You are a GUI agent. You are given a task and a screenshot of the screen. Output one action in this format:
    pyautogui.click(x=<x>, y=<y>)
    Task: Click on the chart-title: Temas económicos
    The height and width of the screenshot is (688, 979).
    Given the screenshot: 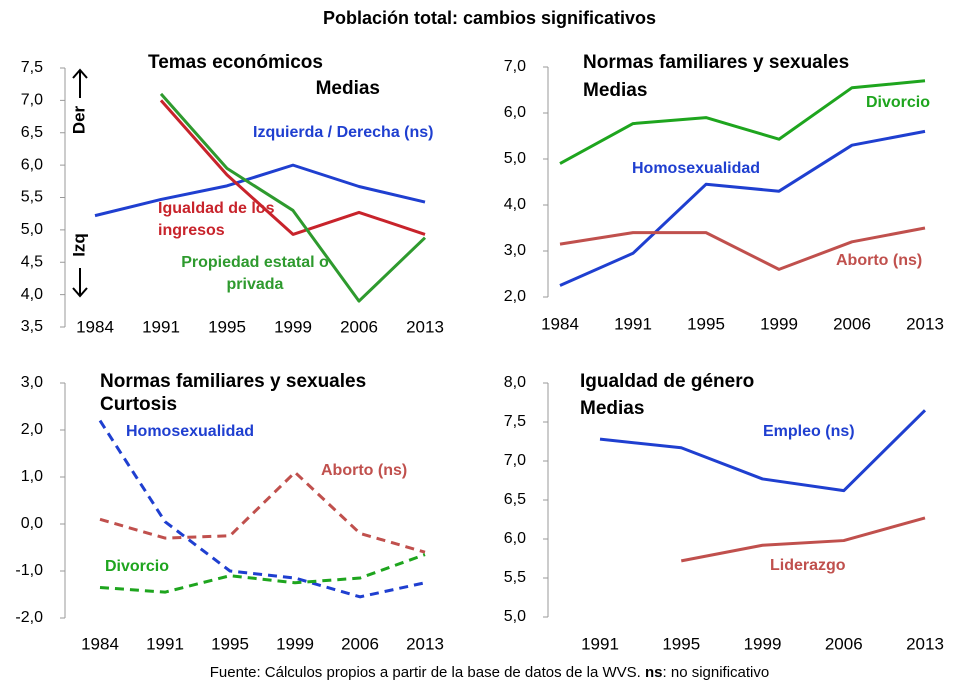 What is the action you would take?
    pyautogui.click(x=235, y=62)
    